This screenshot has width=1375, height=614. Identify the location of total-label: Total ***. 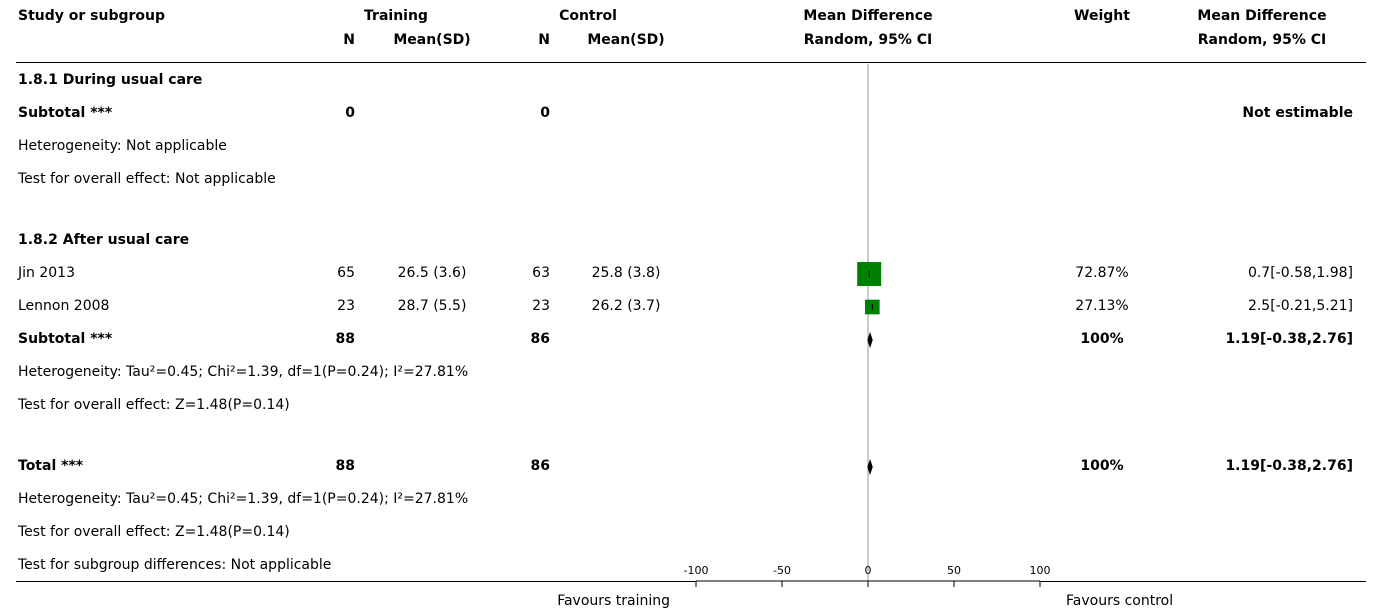
(51, 466).